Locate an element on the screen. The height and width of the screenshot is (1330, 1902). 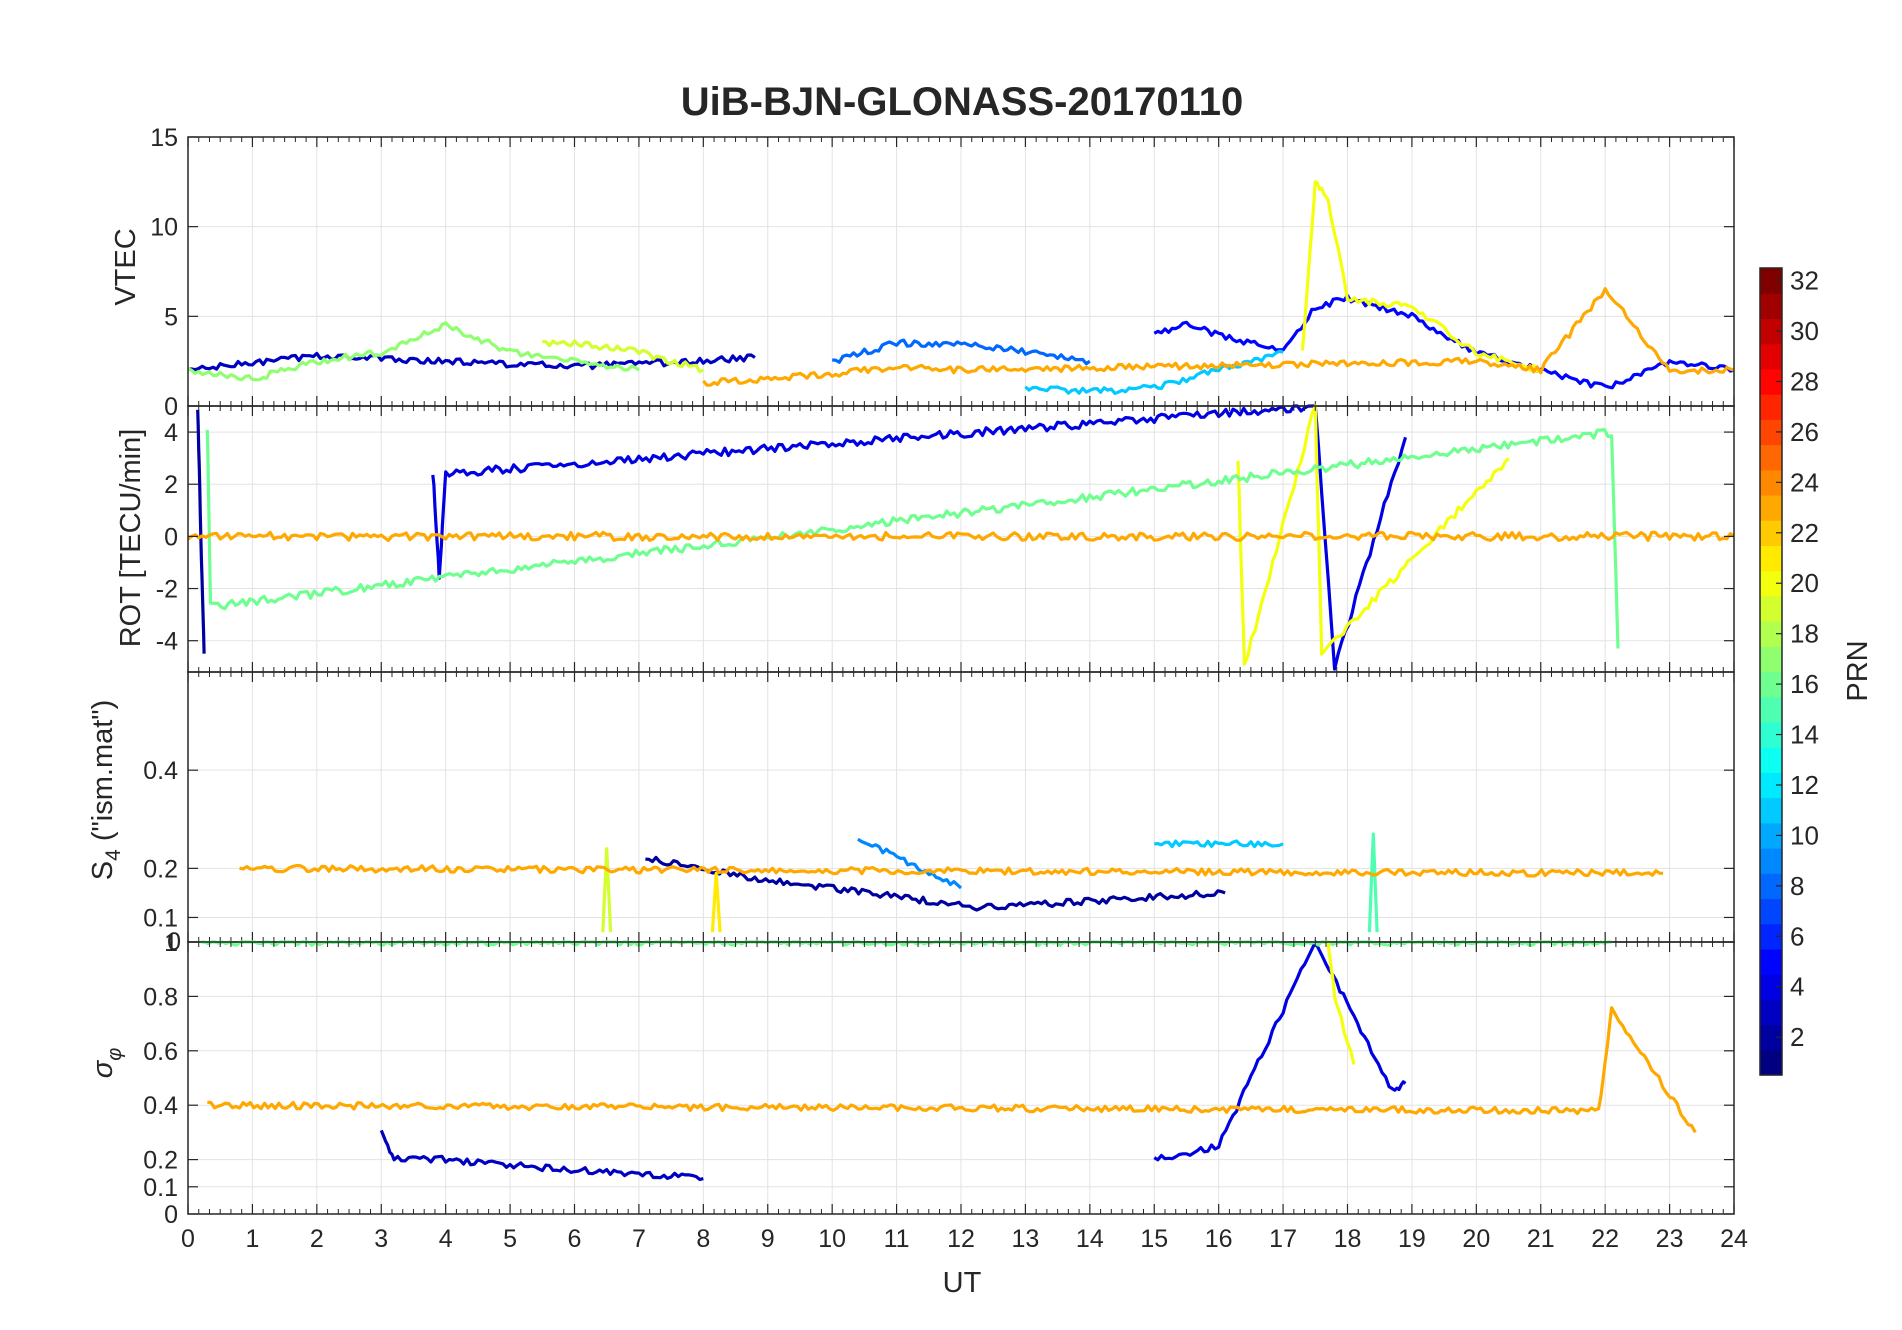
x-tick-label: 6 is located at coordinates (575, 1239).